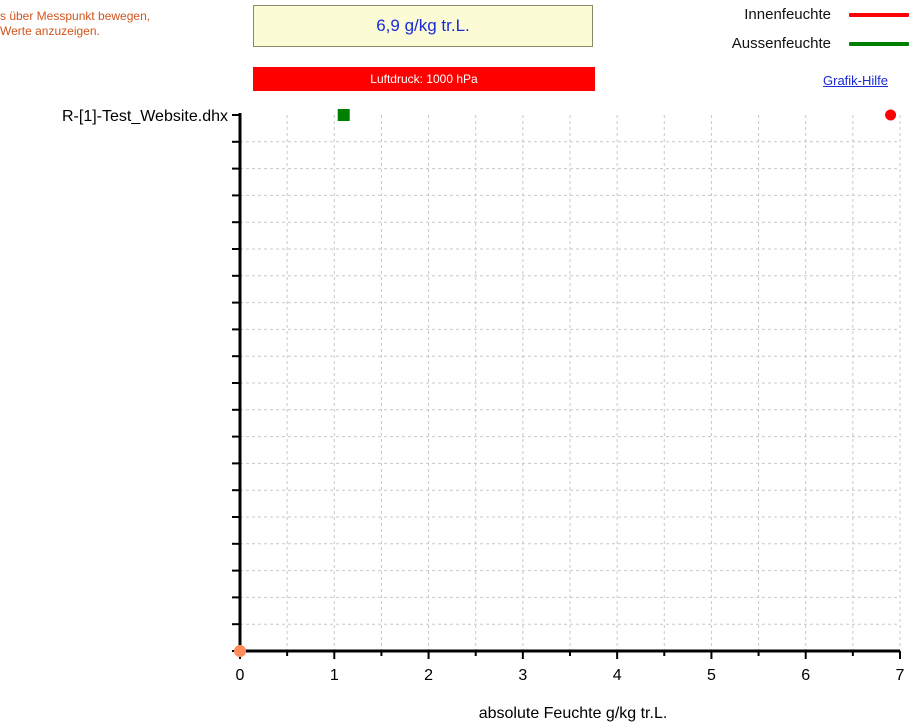 This screenshot has height=727, width=909. I want to click on x-tick-label: 3, so click(522, 675).